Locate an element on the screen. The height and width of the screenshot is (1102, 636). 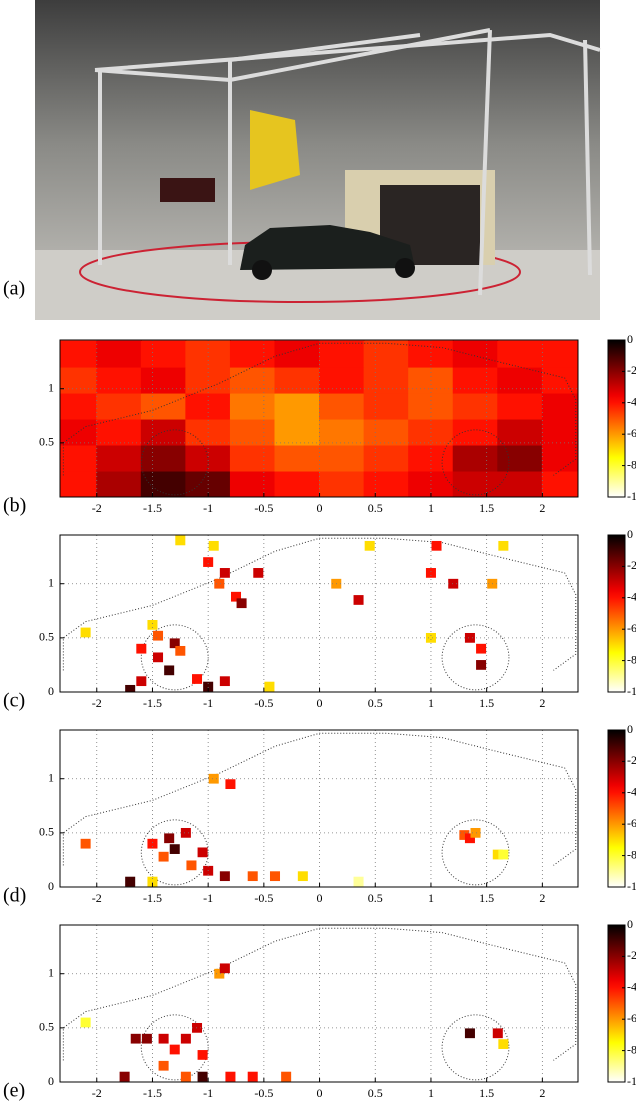
colorbar is located at coordinates (616, 418).